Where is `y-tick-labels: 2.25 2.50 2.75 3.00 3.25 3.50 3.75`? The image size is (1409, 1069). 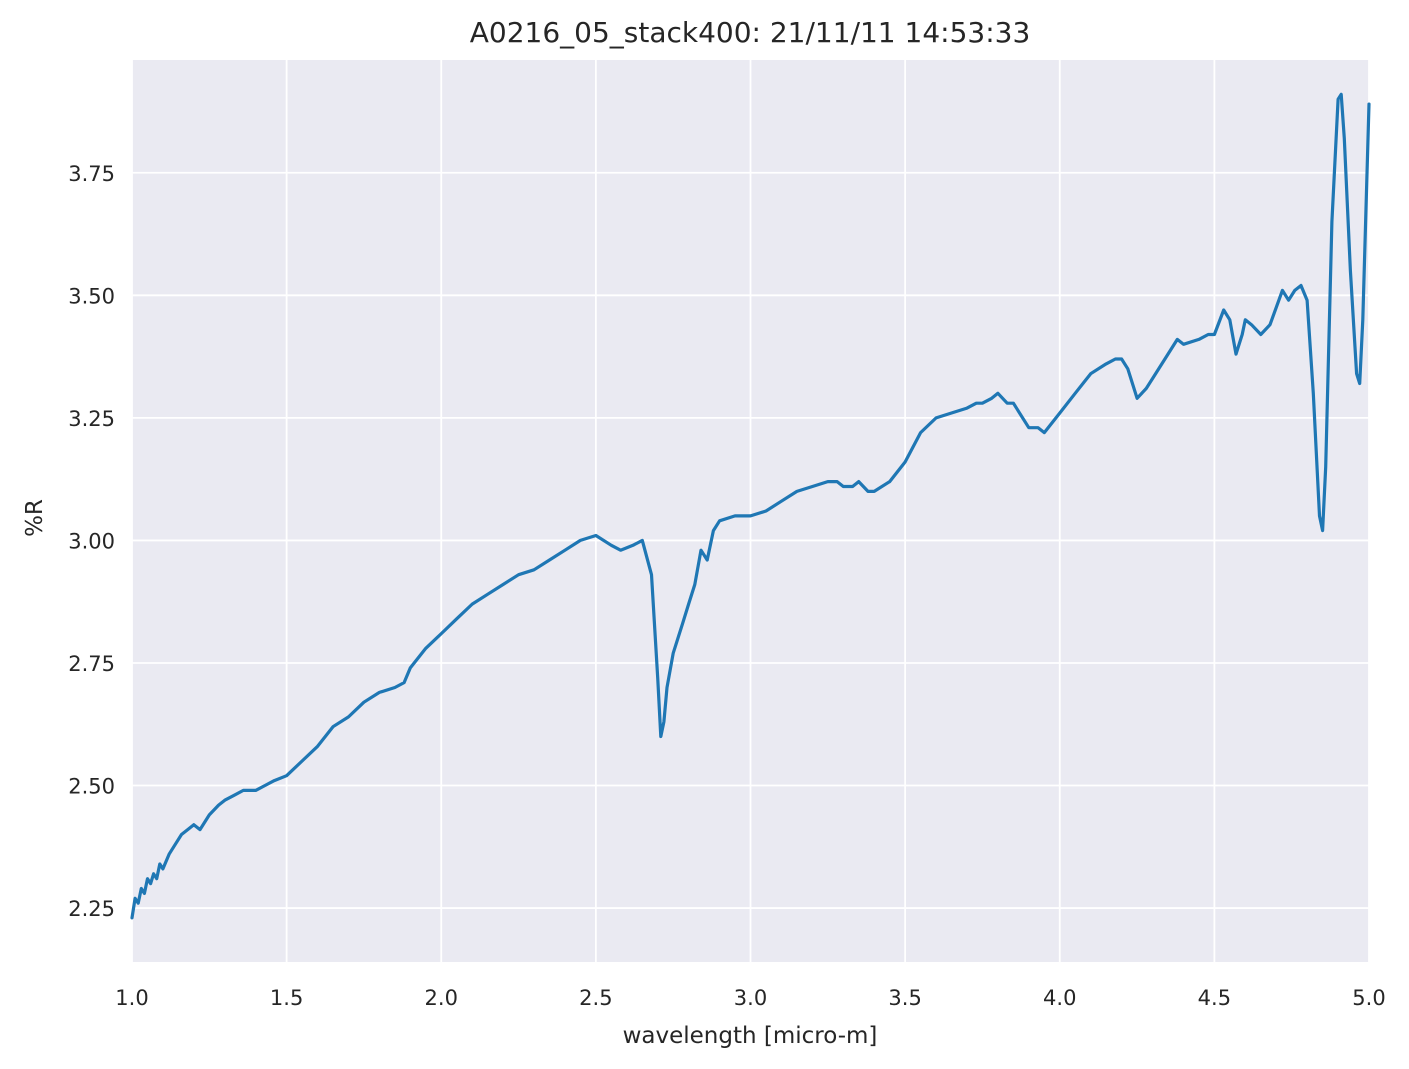
y-tick-labels: 2.25 2.50 2.75 3.00 3.25 3.50 3.75 is located at coordinates (91, 541).